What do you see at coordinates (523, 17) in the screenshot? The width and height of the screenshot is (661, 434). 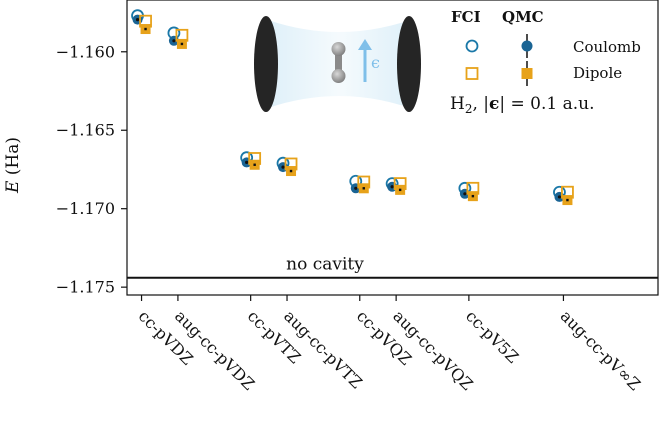 I see `legend-header-qmc: QMC` at bounding box center [523, 17].